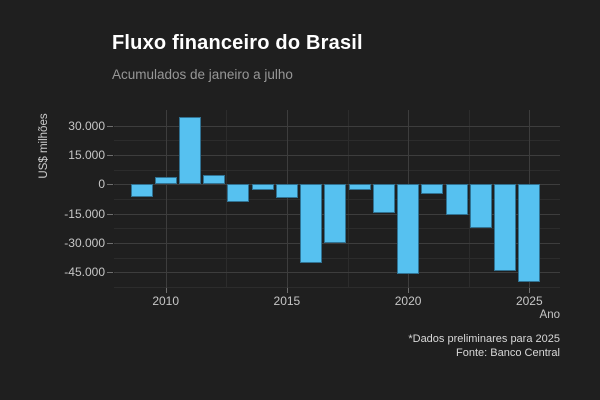 The width and height of the screenshot is (600, 400). I want to click on x-tick-label: 2010, so click(166, 301).